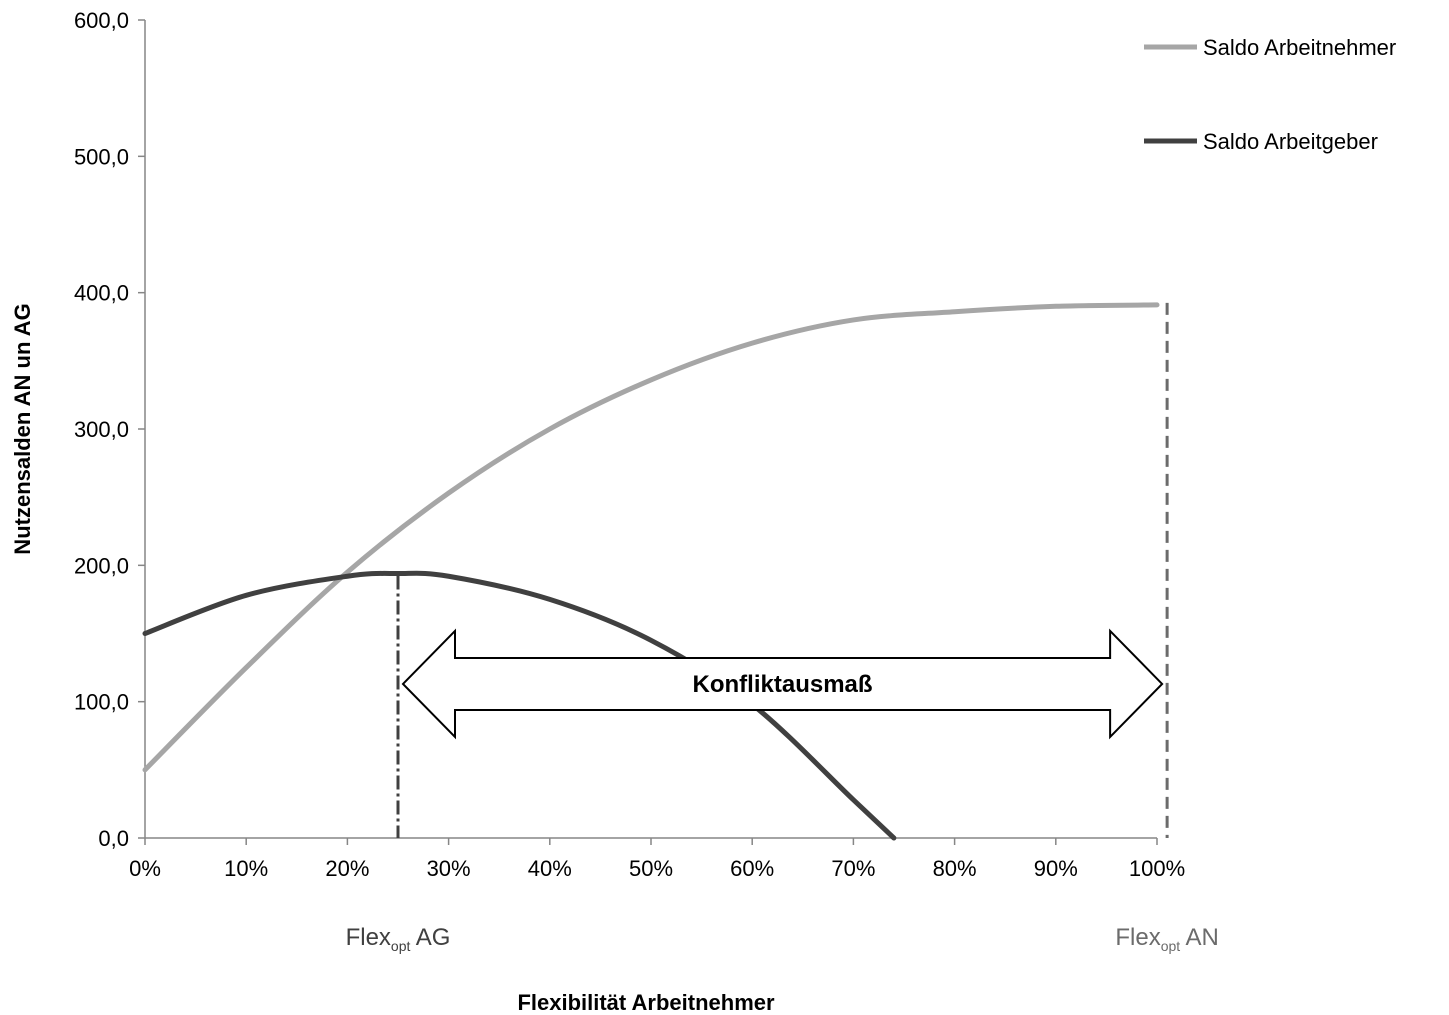  Describe the element at coordinates (1056, 868) in the screenshot. I see `x-tick-label: 90%` at that location.